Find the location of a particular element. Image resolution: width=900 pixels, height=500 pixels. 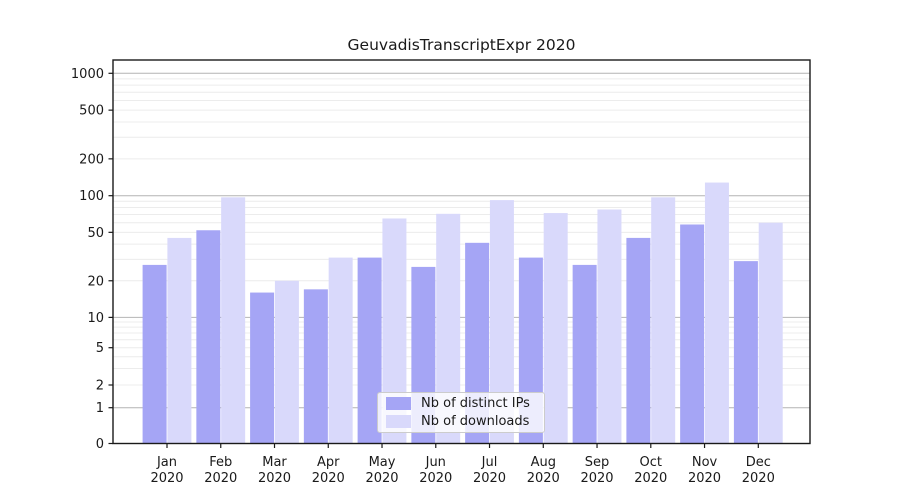

bar-downloads-mar is located at coordinates (286, 362).